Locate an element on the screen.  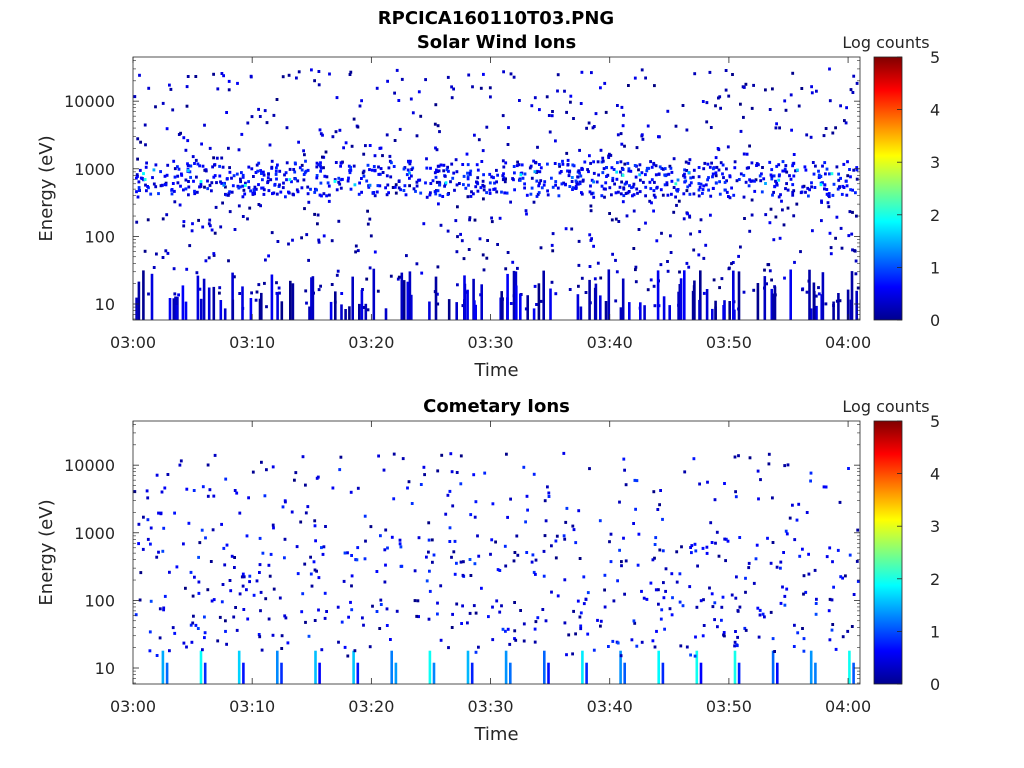
x-tick-label: 03:30 is located at coordinates (490, 342).